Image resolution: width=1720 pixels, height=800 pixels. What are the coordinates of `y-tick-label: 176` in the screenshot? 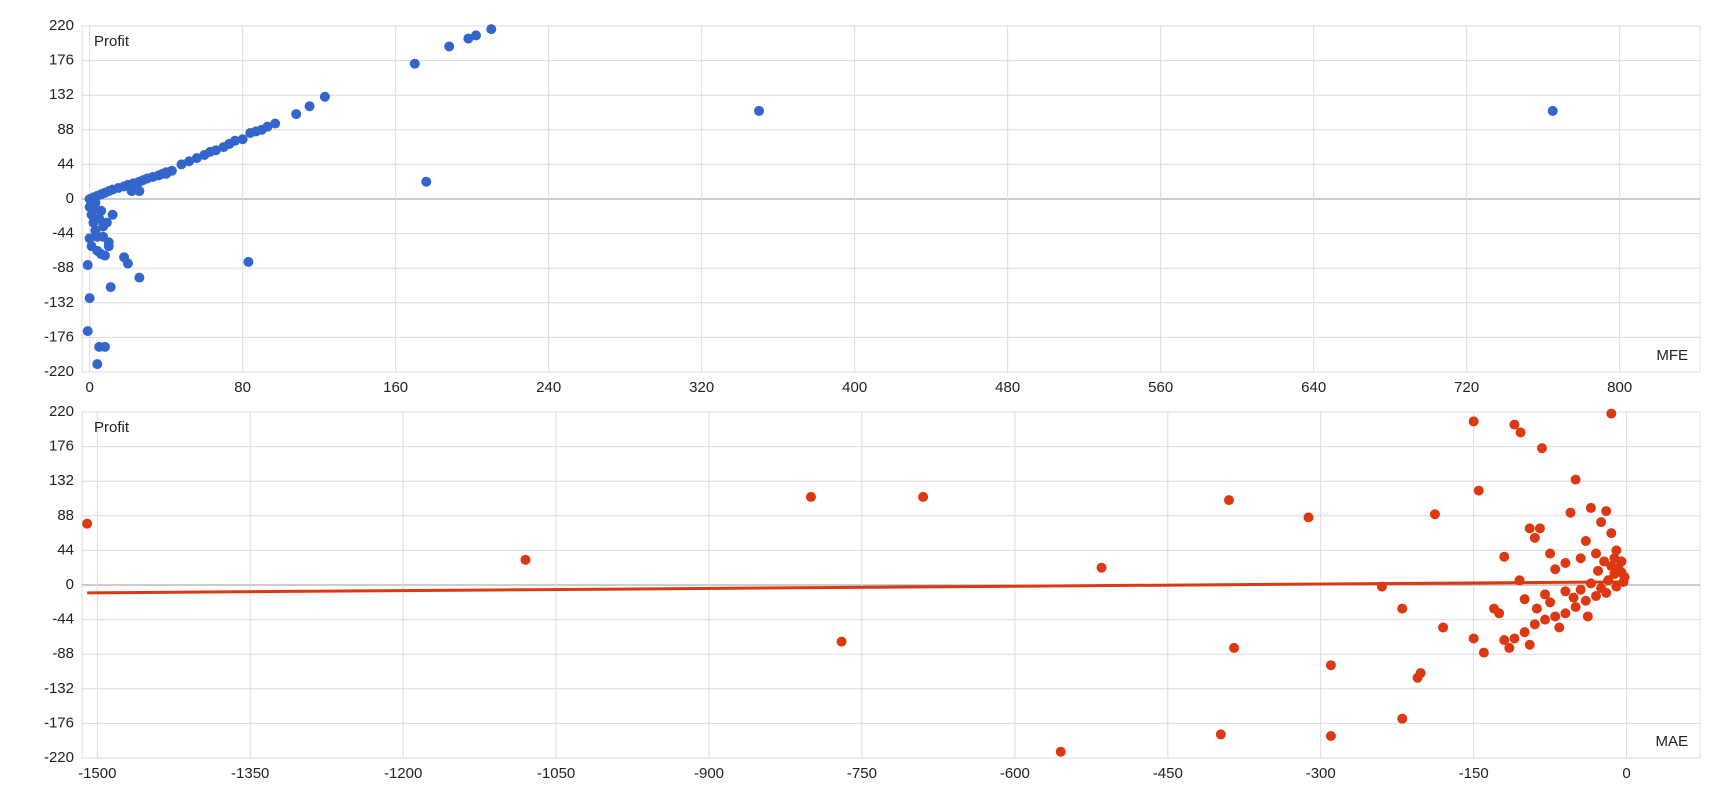 It's located at (61, 60).